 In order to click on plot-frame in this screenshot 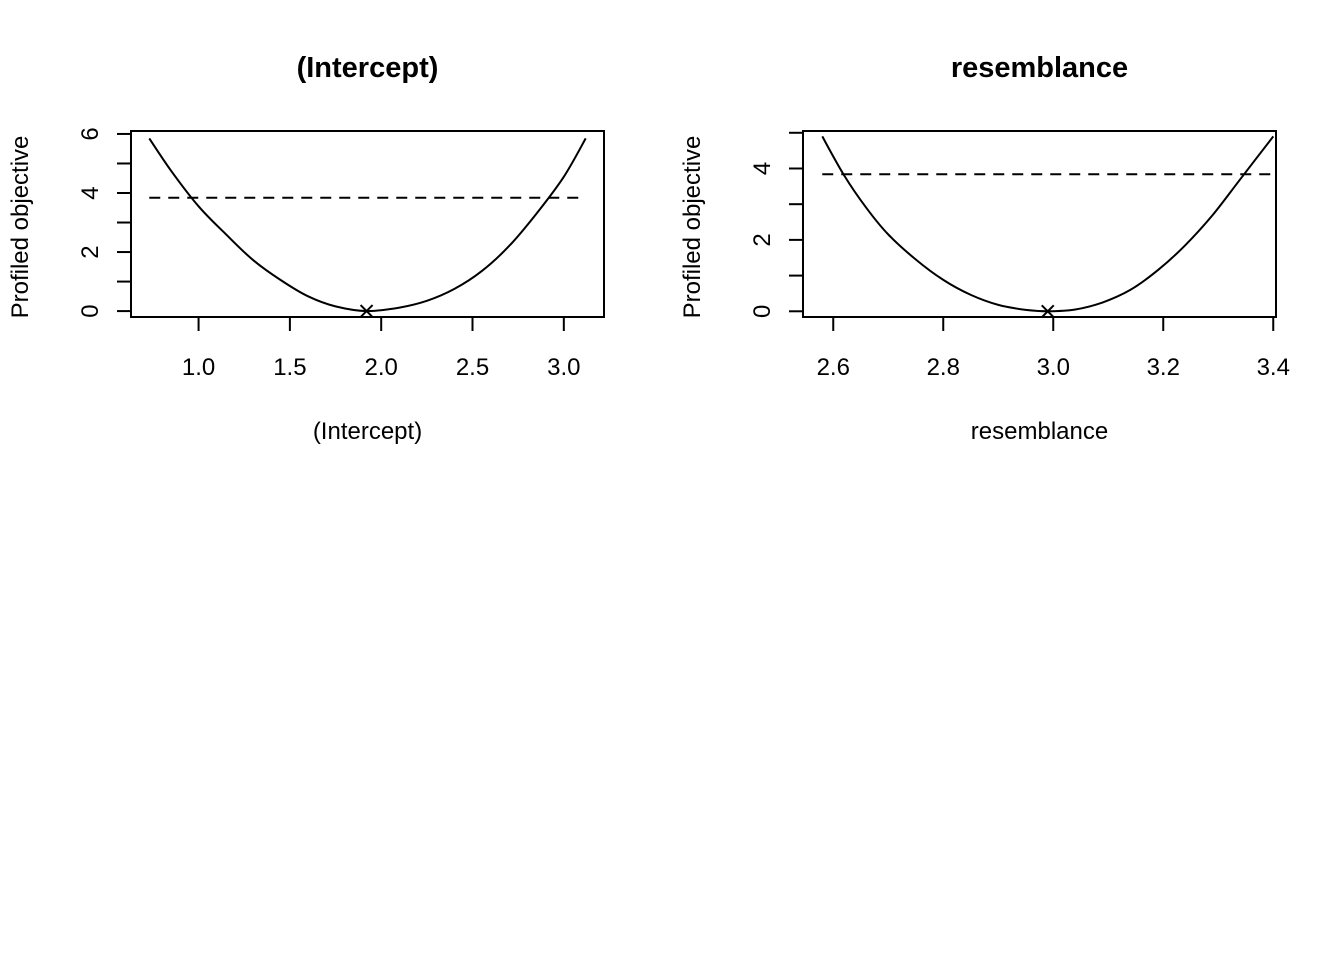, I will do `click(367, 224)`.